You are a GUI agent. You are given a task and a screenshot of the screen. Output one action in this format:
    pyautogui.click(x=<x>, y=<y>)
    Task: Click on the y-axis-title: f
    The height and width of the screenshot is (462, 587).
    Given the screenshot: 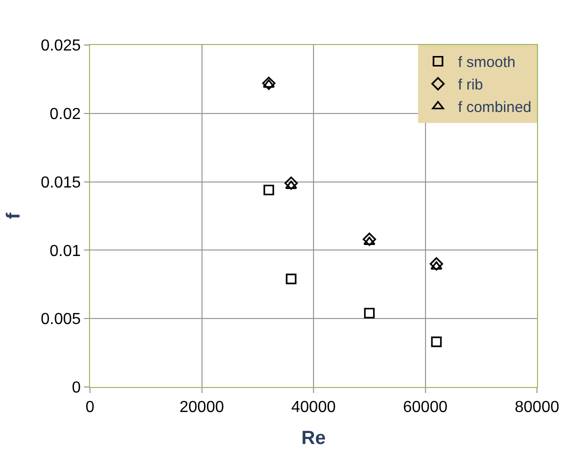 What is the action you would take?
    pyautogui.click(x=14, y=216)
    